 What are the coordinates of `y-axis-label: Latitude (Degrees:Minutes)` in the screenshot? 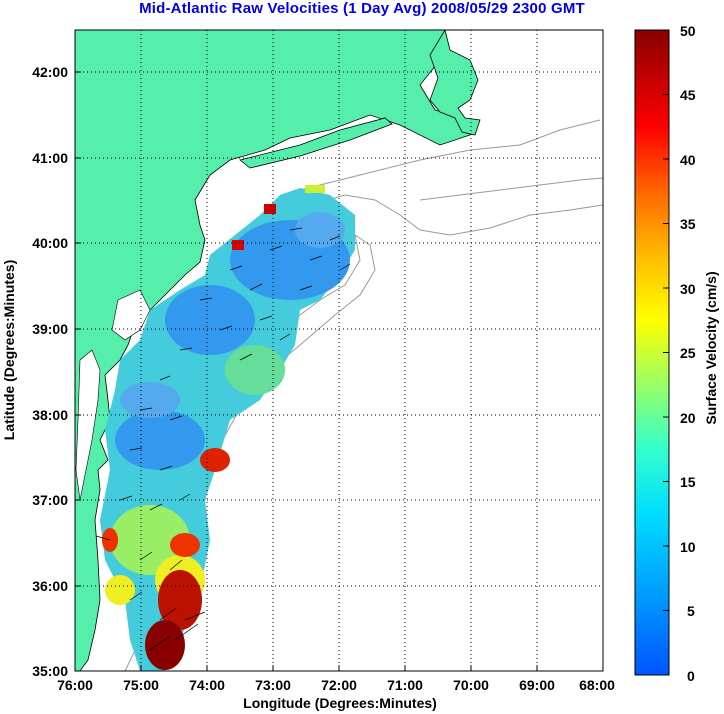 It's located at (9, 350).